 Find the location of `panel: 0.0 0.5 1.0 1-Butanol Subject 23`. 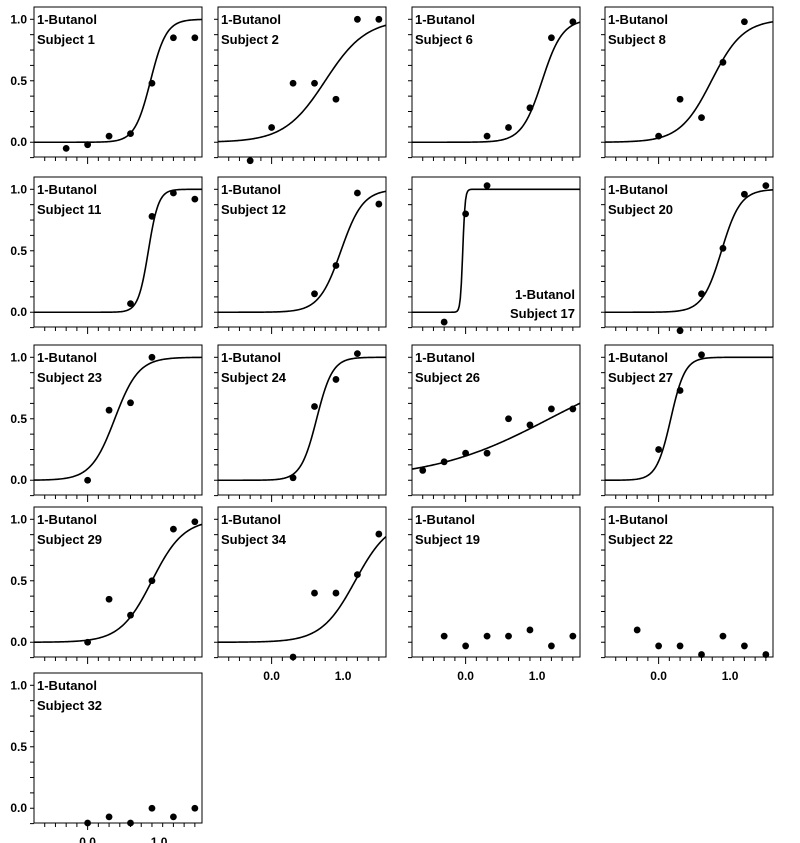

panel: 0.0 0.5 1.0 1-Butanol Subject 23 is located at coordinates (106, 423).